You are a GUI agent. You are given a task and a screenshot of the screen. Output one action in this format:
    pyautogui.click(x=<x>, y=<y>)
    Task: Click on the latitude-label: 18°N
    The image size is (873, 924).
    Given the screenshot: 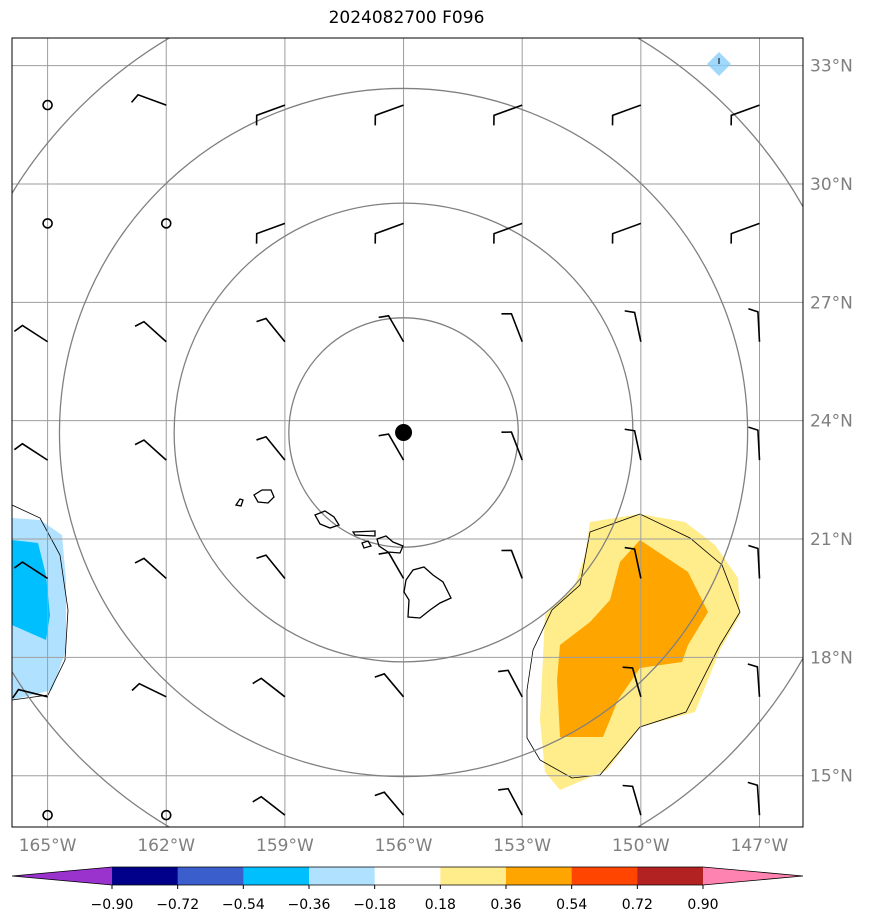 What is the action you would take?
    pyautogui.click(x=831, y=658)
    